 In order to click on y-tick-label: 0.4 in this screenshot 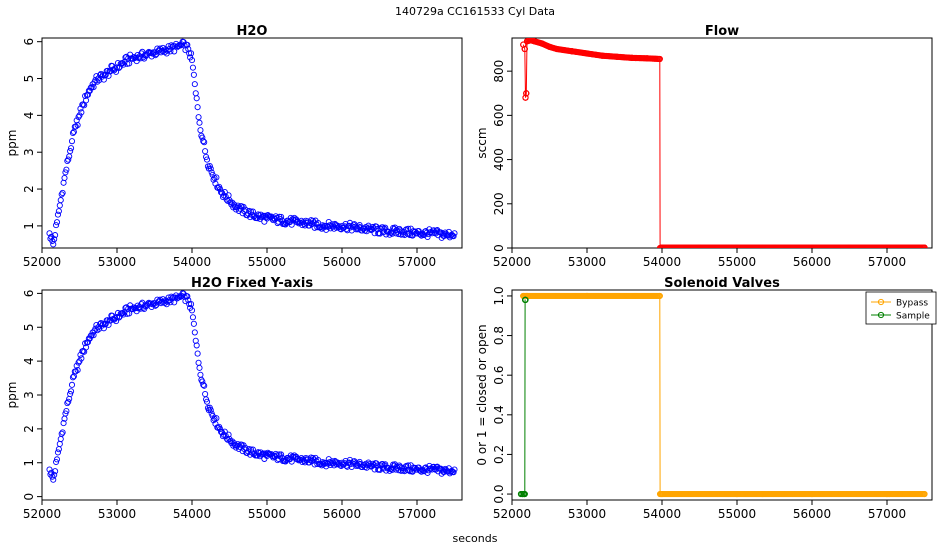, I will do `click(499, 414)`.